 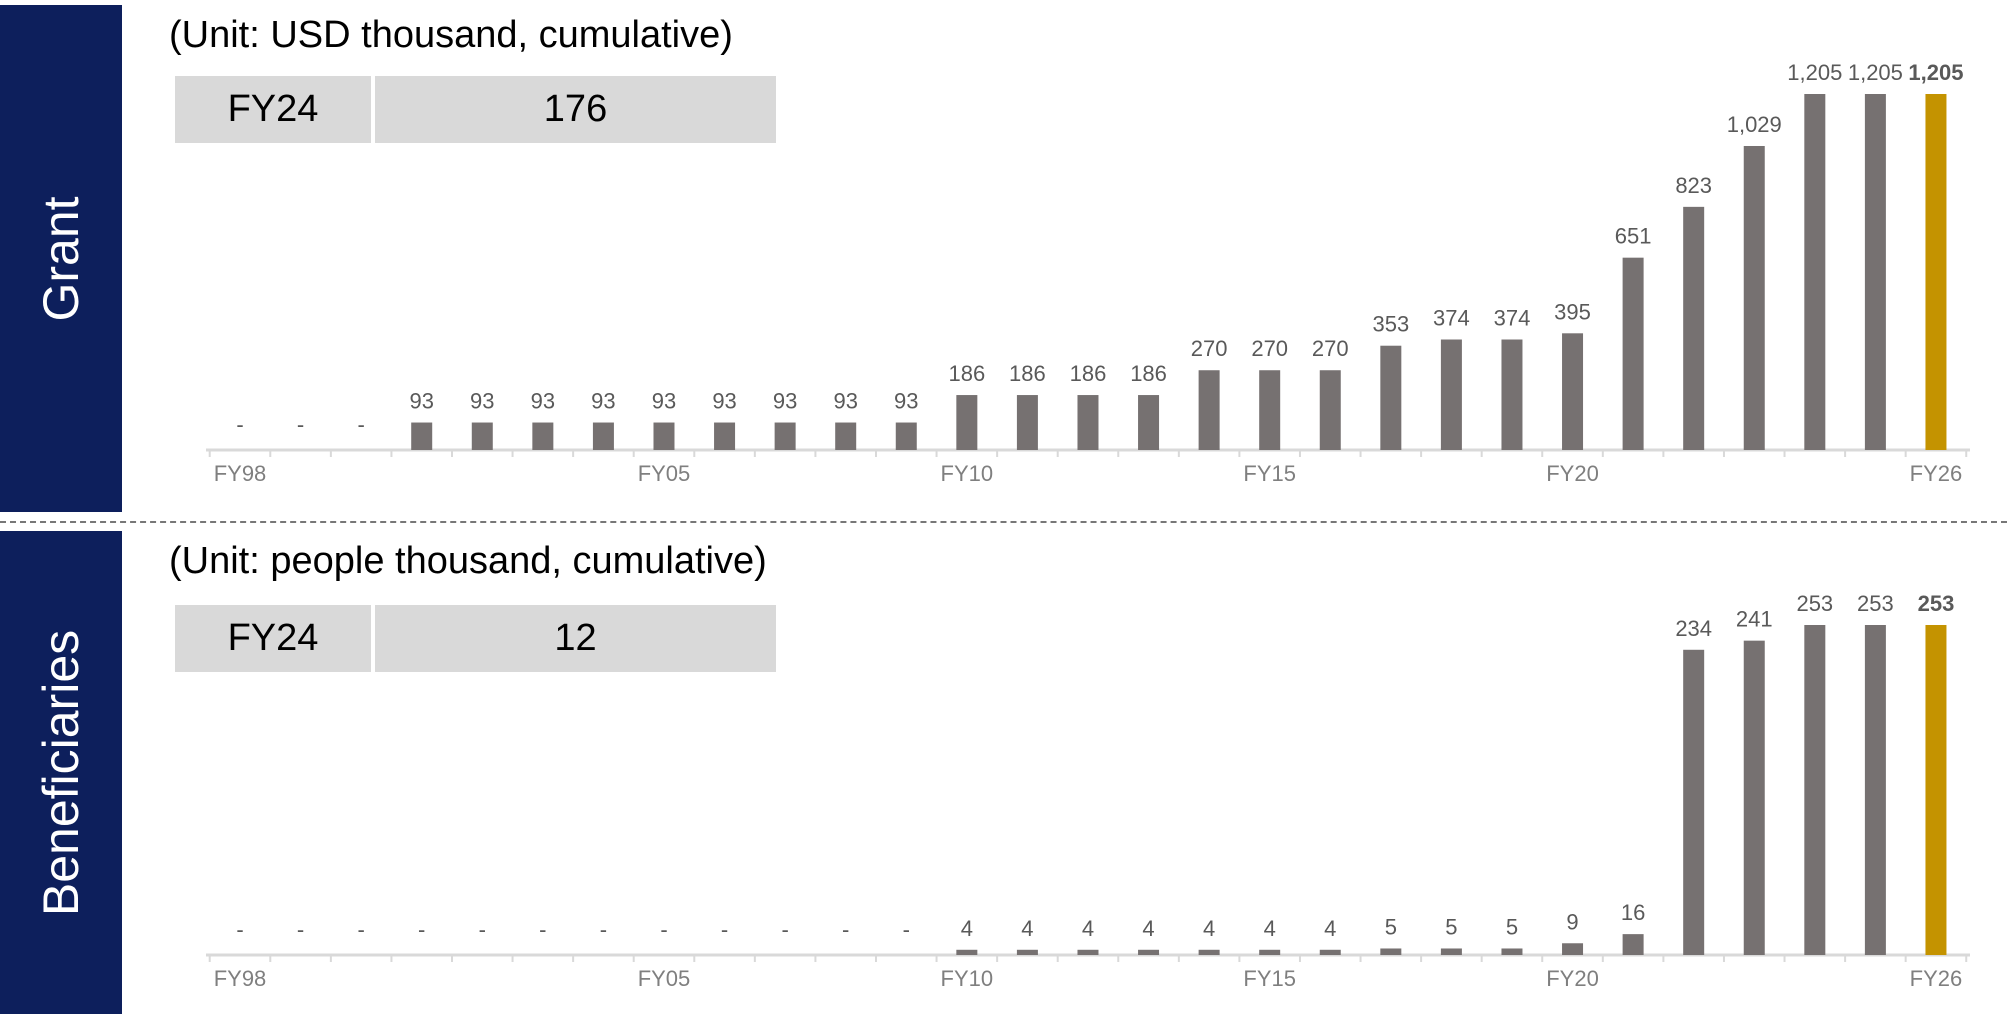 What do you see at coordinates (1572, 921) in the screenshot?
I see `beneficiaries-data-label-fy20: 9` at bounding box center [1572, 921].